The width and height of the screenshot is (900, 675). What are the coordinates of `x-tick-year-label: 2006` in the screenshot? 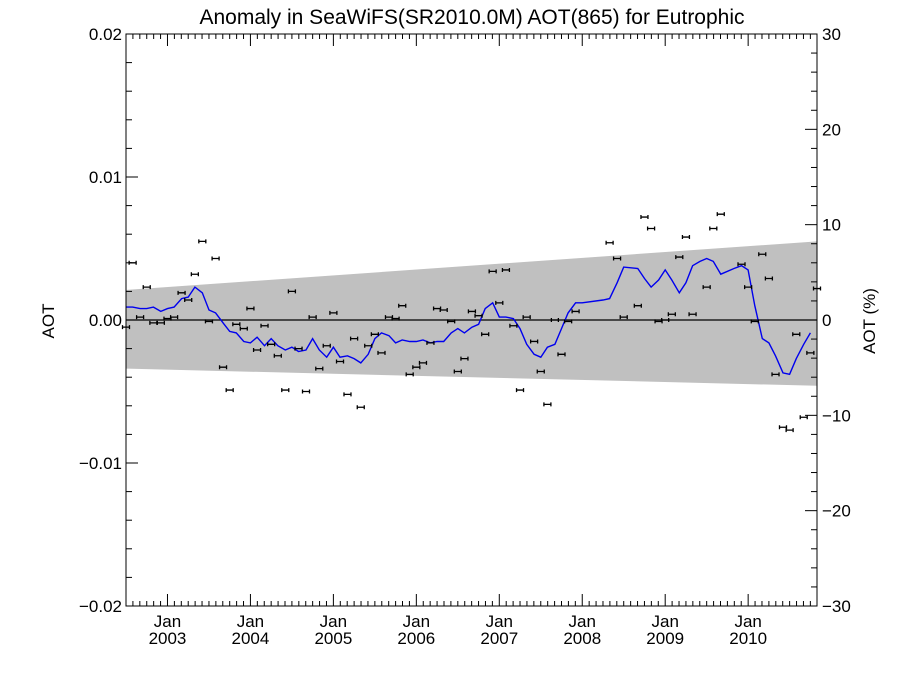 It's located at (416, 638).